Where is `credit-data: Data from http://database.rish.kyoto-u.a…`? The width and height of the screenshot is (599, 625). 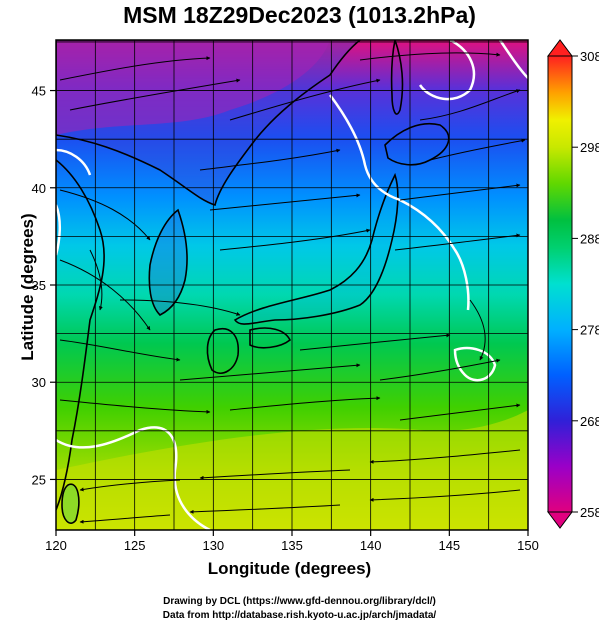 credit-data: Data from http://database.rish.kyoto-u.a… is located at coordinates (299, 615).